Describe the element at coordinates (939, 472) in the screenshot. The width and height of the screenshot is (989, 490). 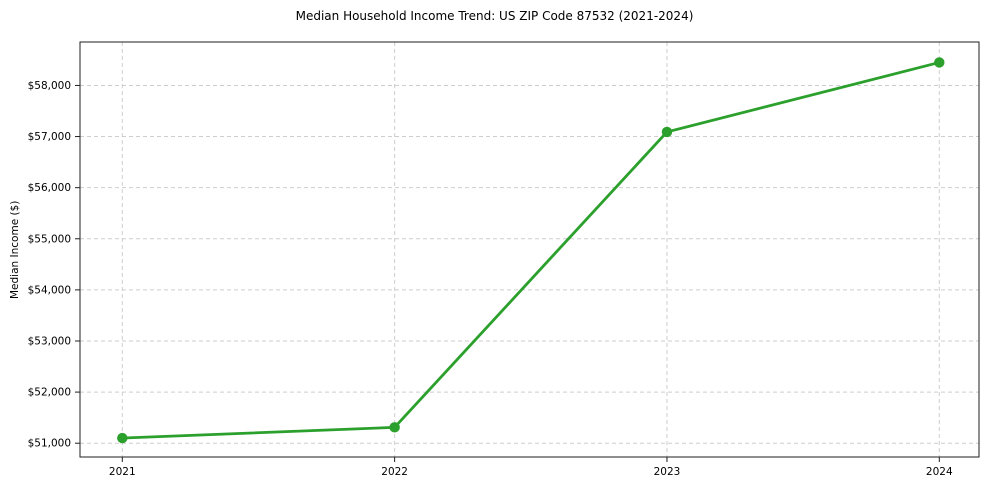
I see `x-tick-label: 2024` at that location.